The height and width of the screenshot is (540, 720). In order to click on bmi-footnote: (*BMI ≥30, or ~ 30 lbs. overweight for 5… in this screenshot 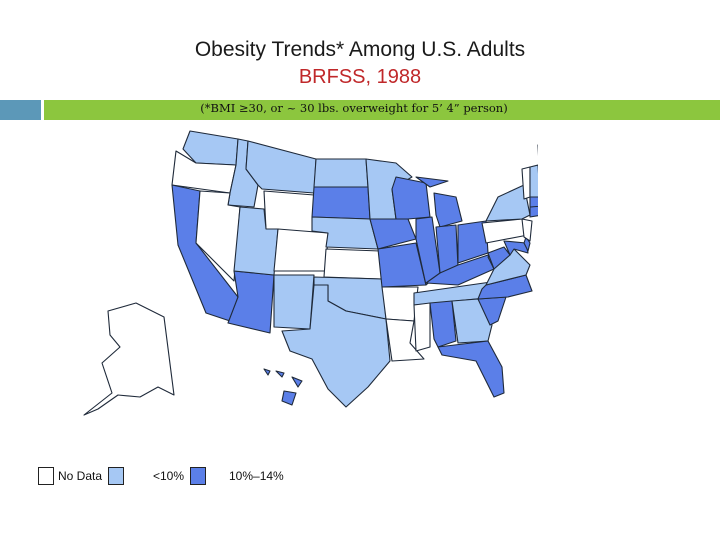, I will do `click(354, 108)`.